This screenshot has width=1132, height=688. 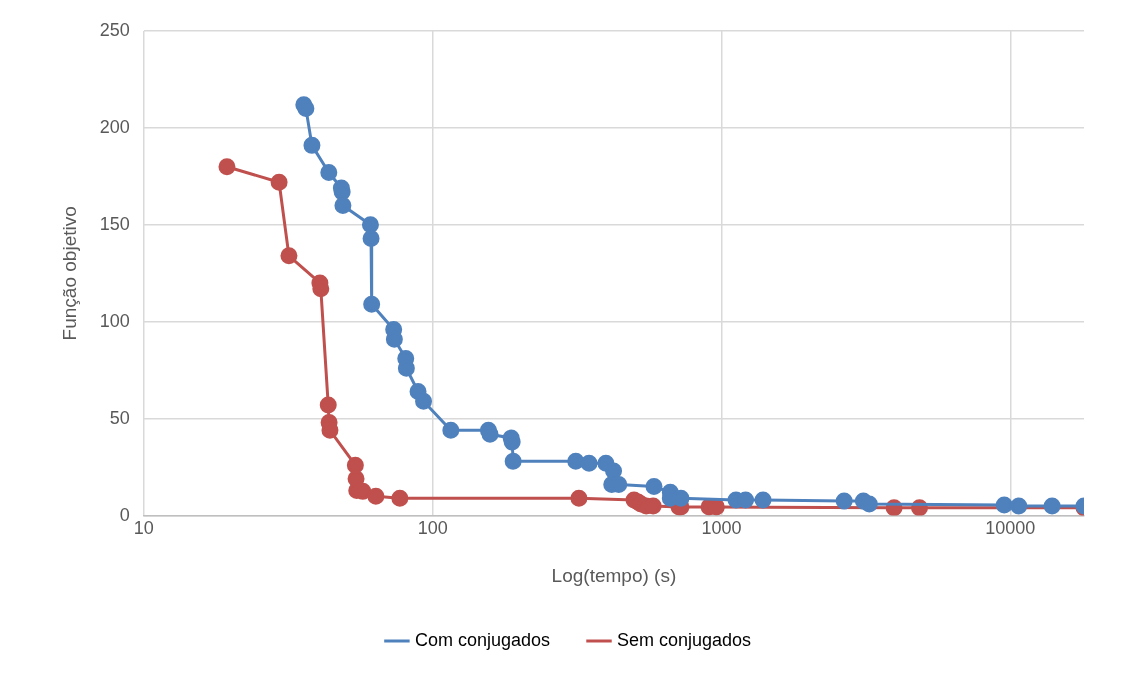 I want to click on legend-label: Com conjugados, so click(x=482, y=639).